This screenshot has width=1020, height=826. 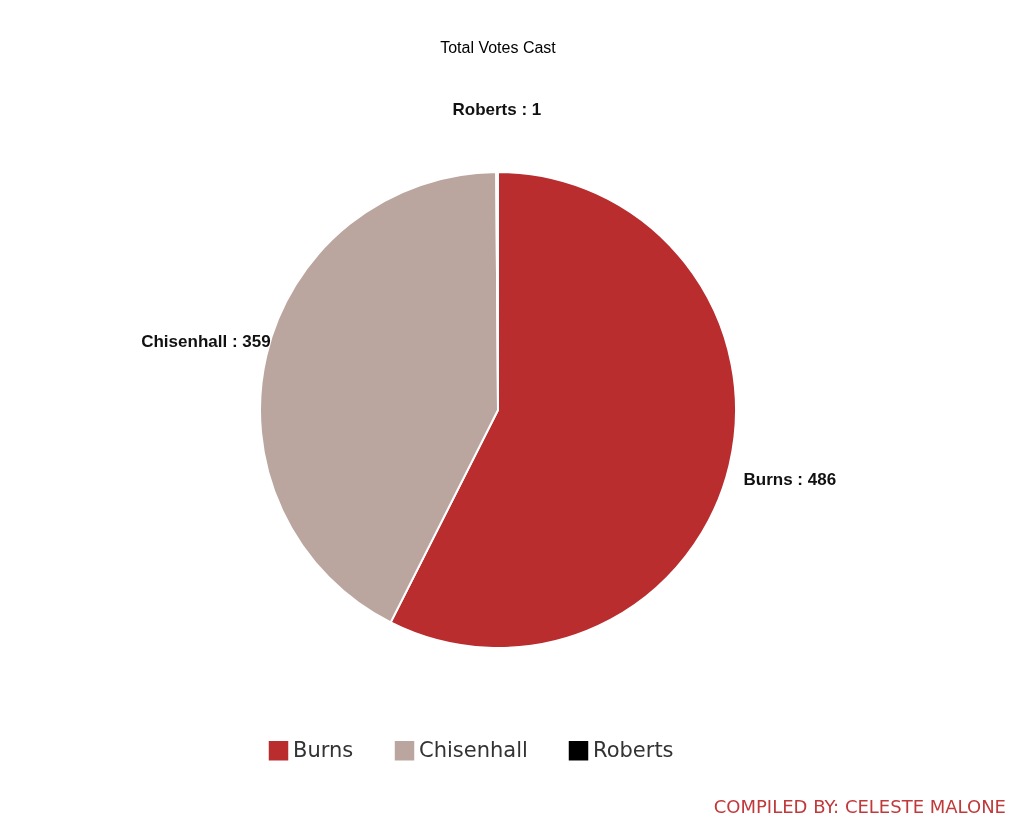 What do you see at coordinates (498, 47) in the screenshot?
I see `chart-title: Total Votes Cast` at bounding box center [498, 47].